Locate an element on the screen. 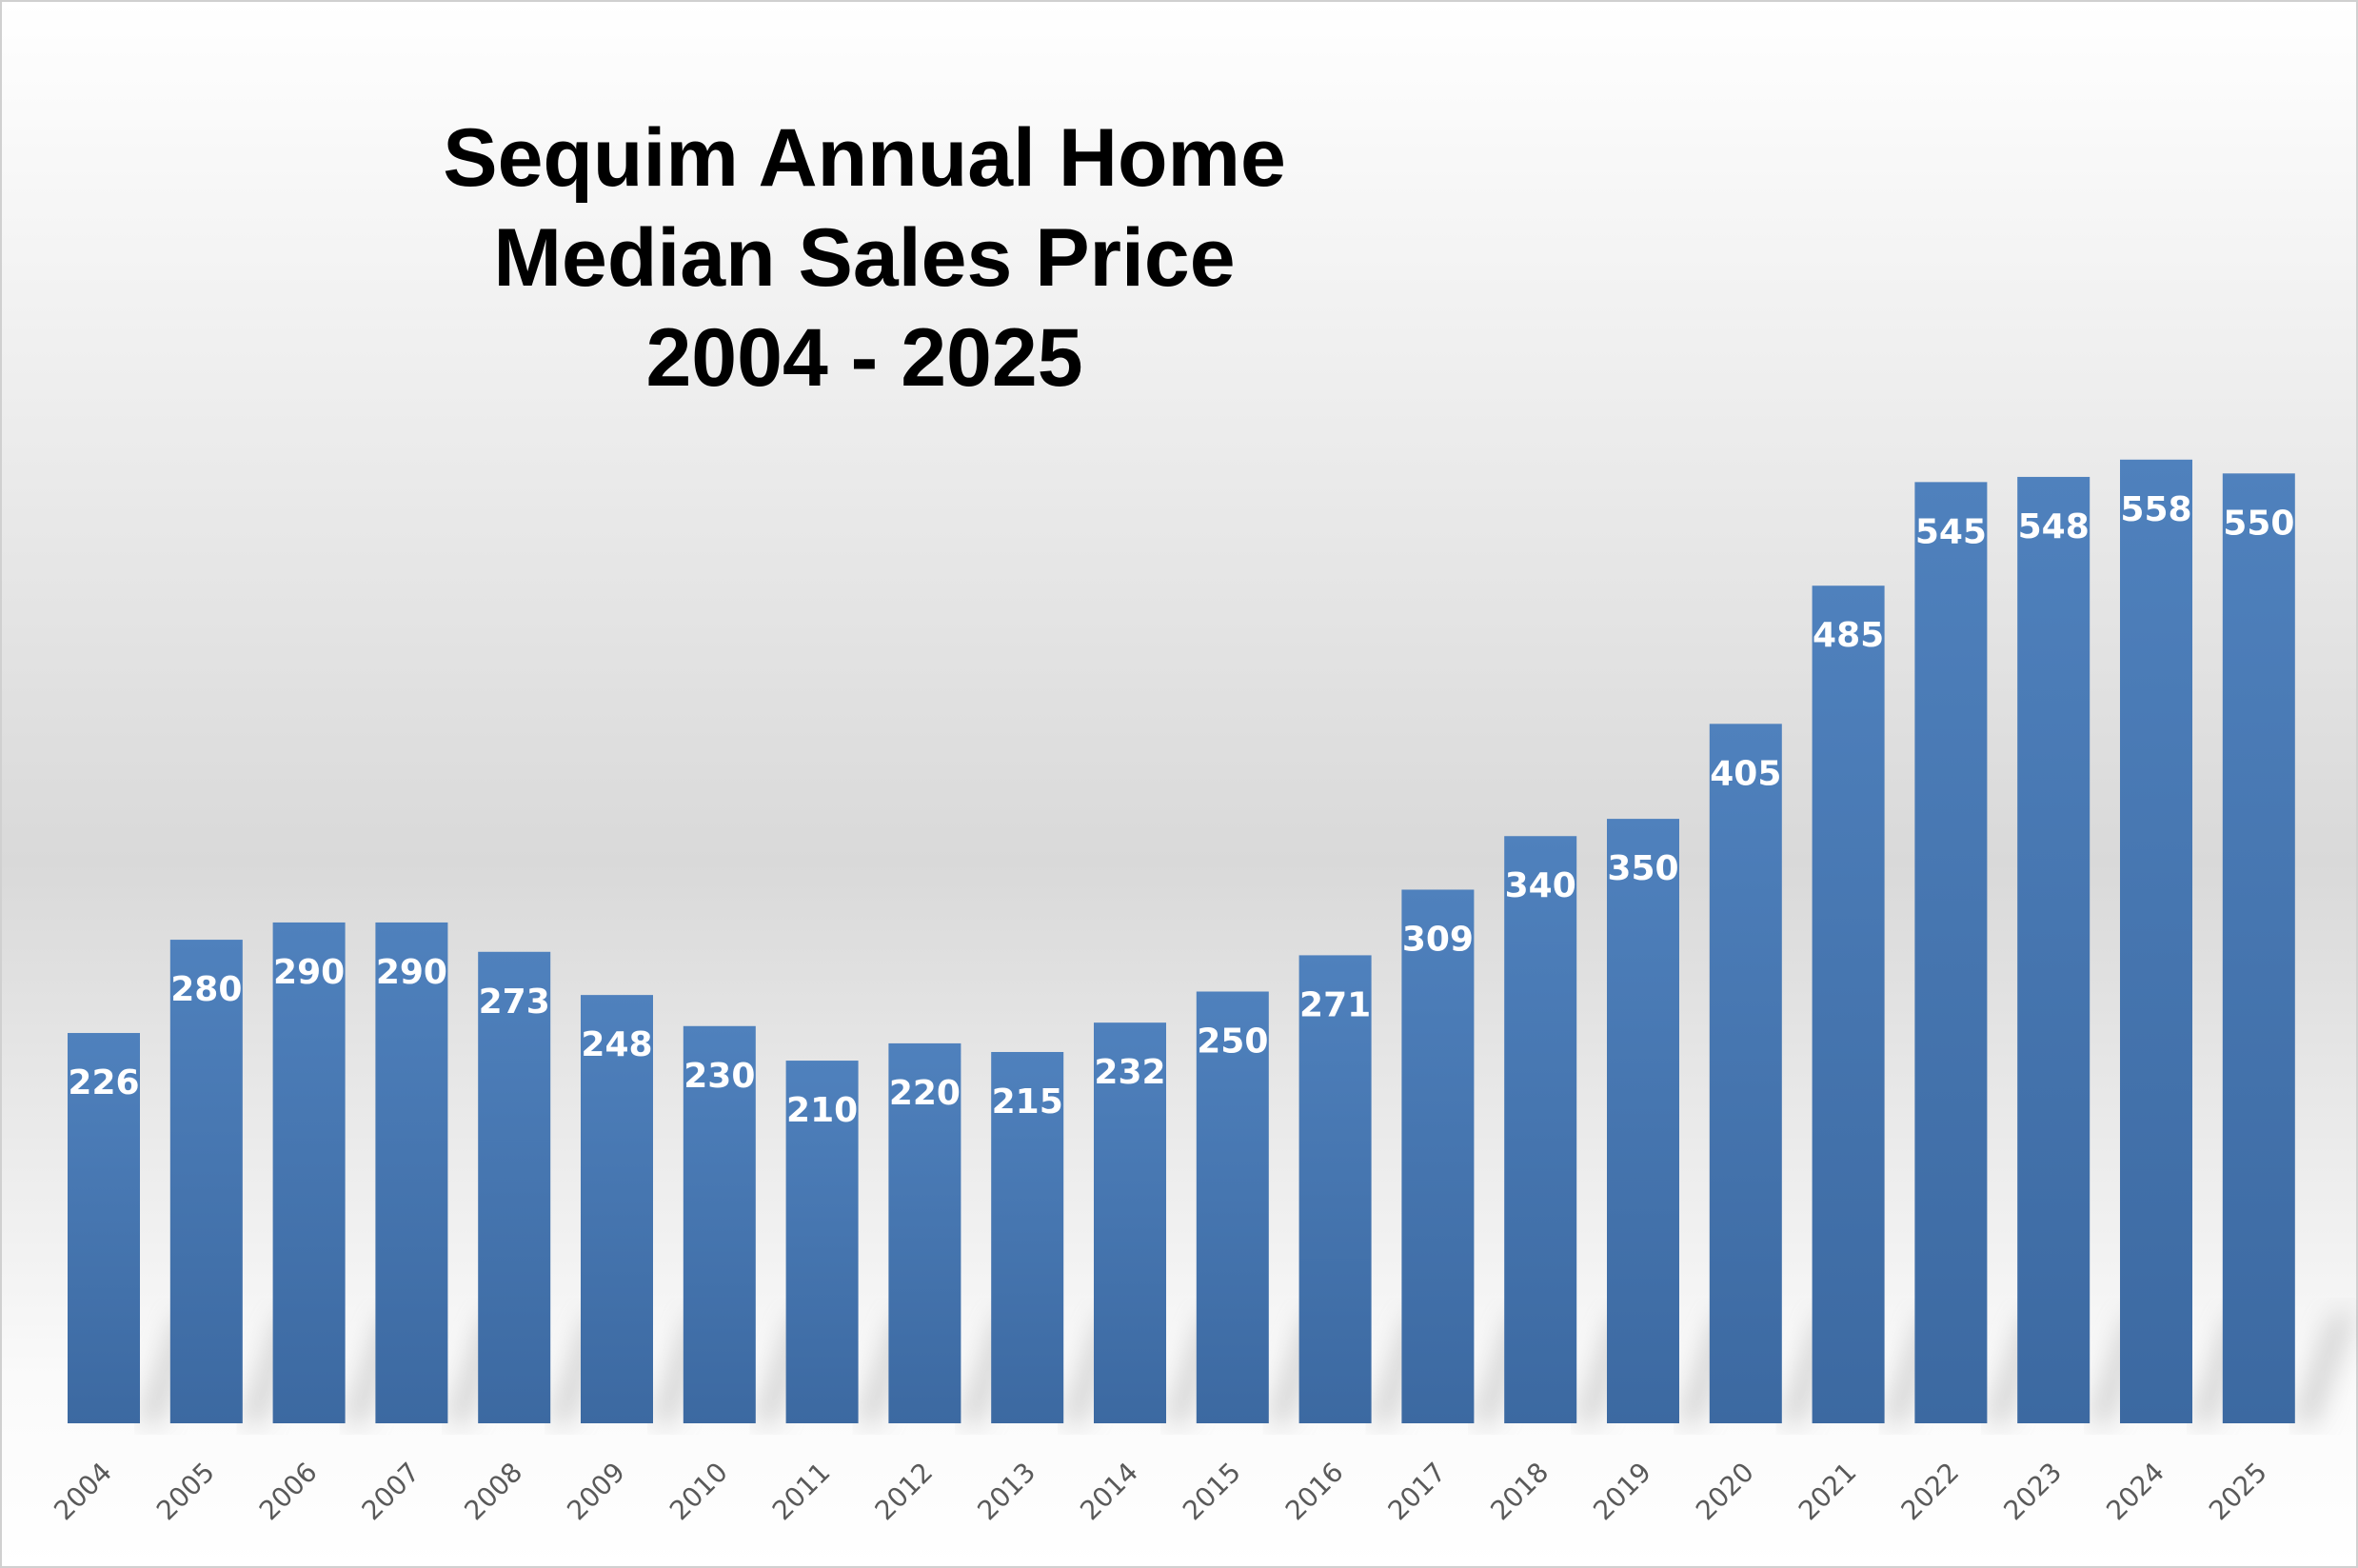  data-label-2025: 550 is located at coordinates (2258, 524).